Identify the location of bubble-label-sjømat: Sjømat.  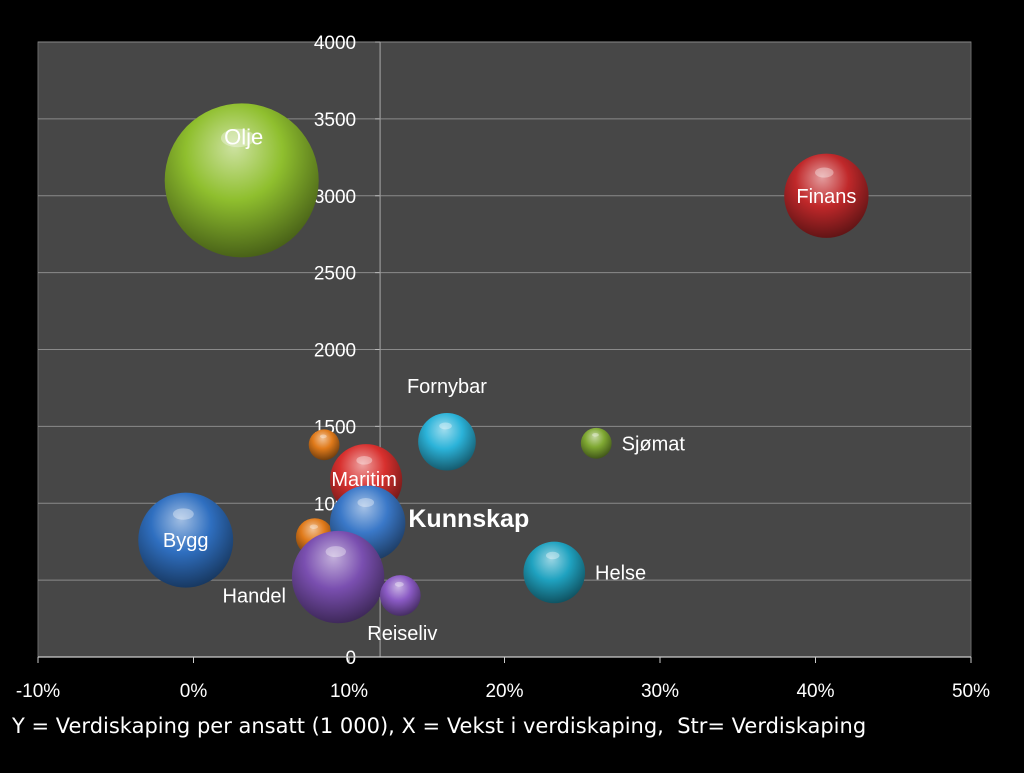
(654, 444).